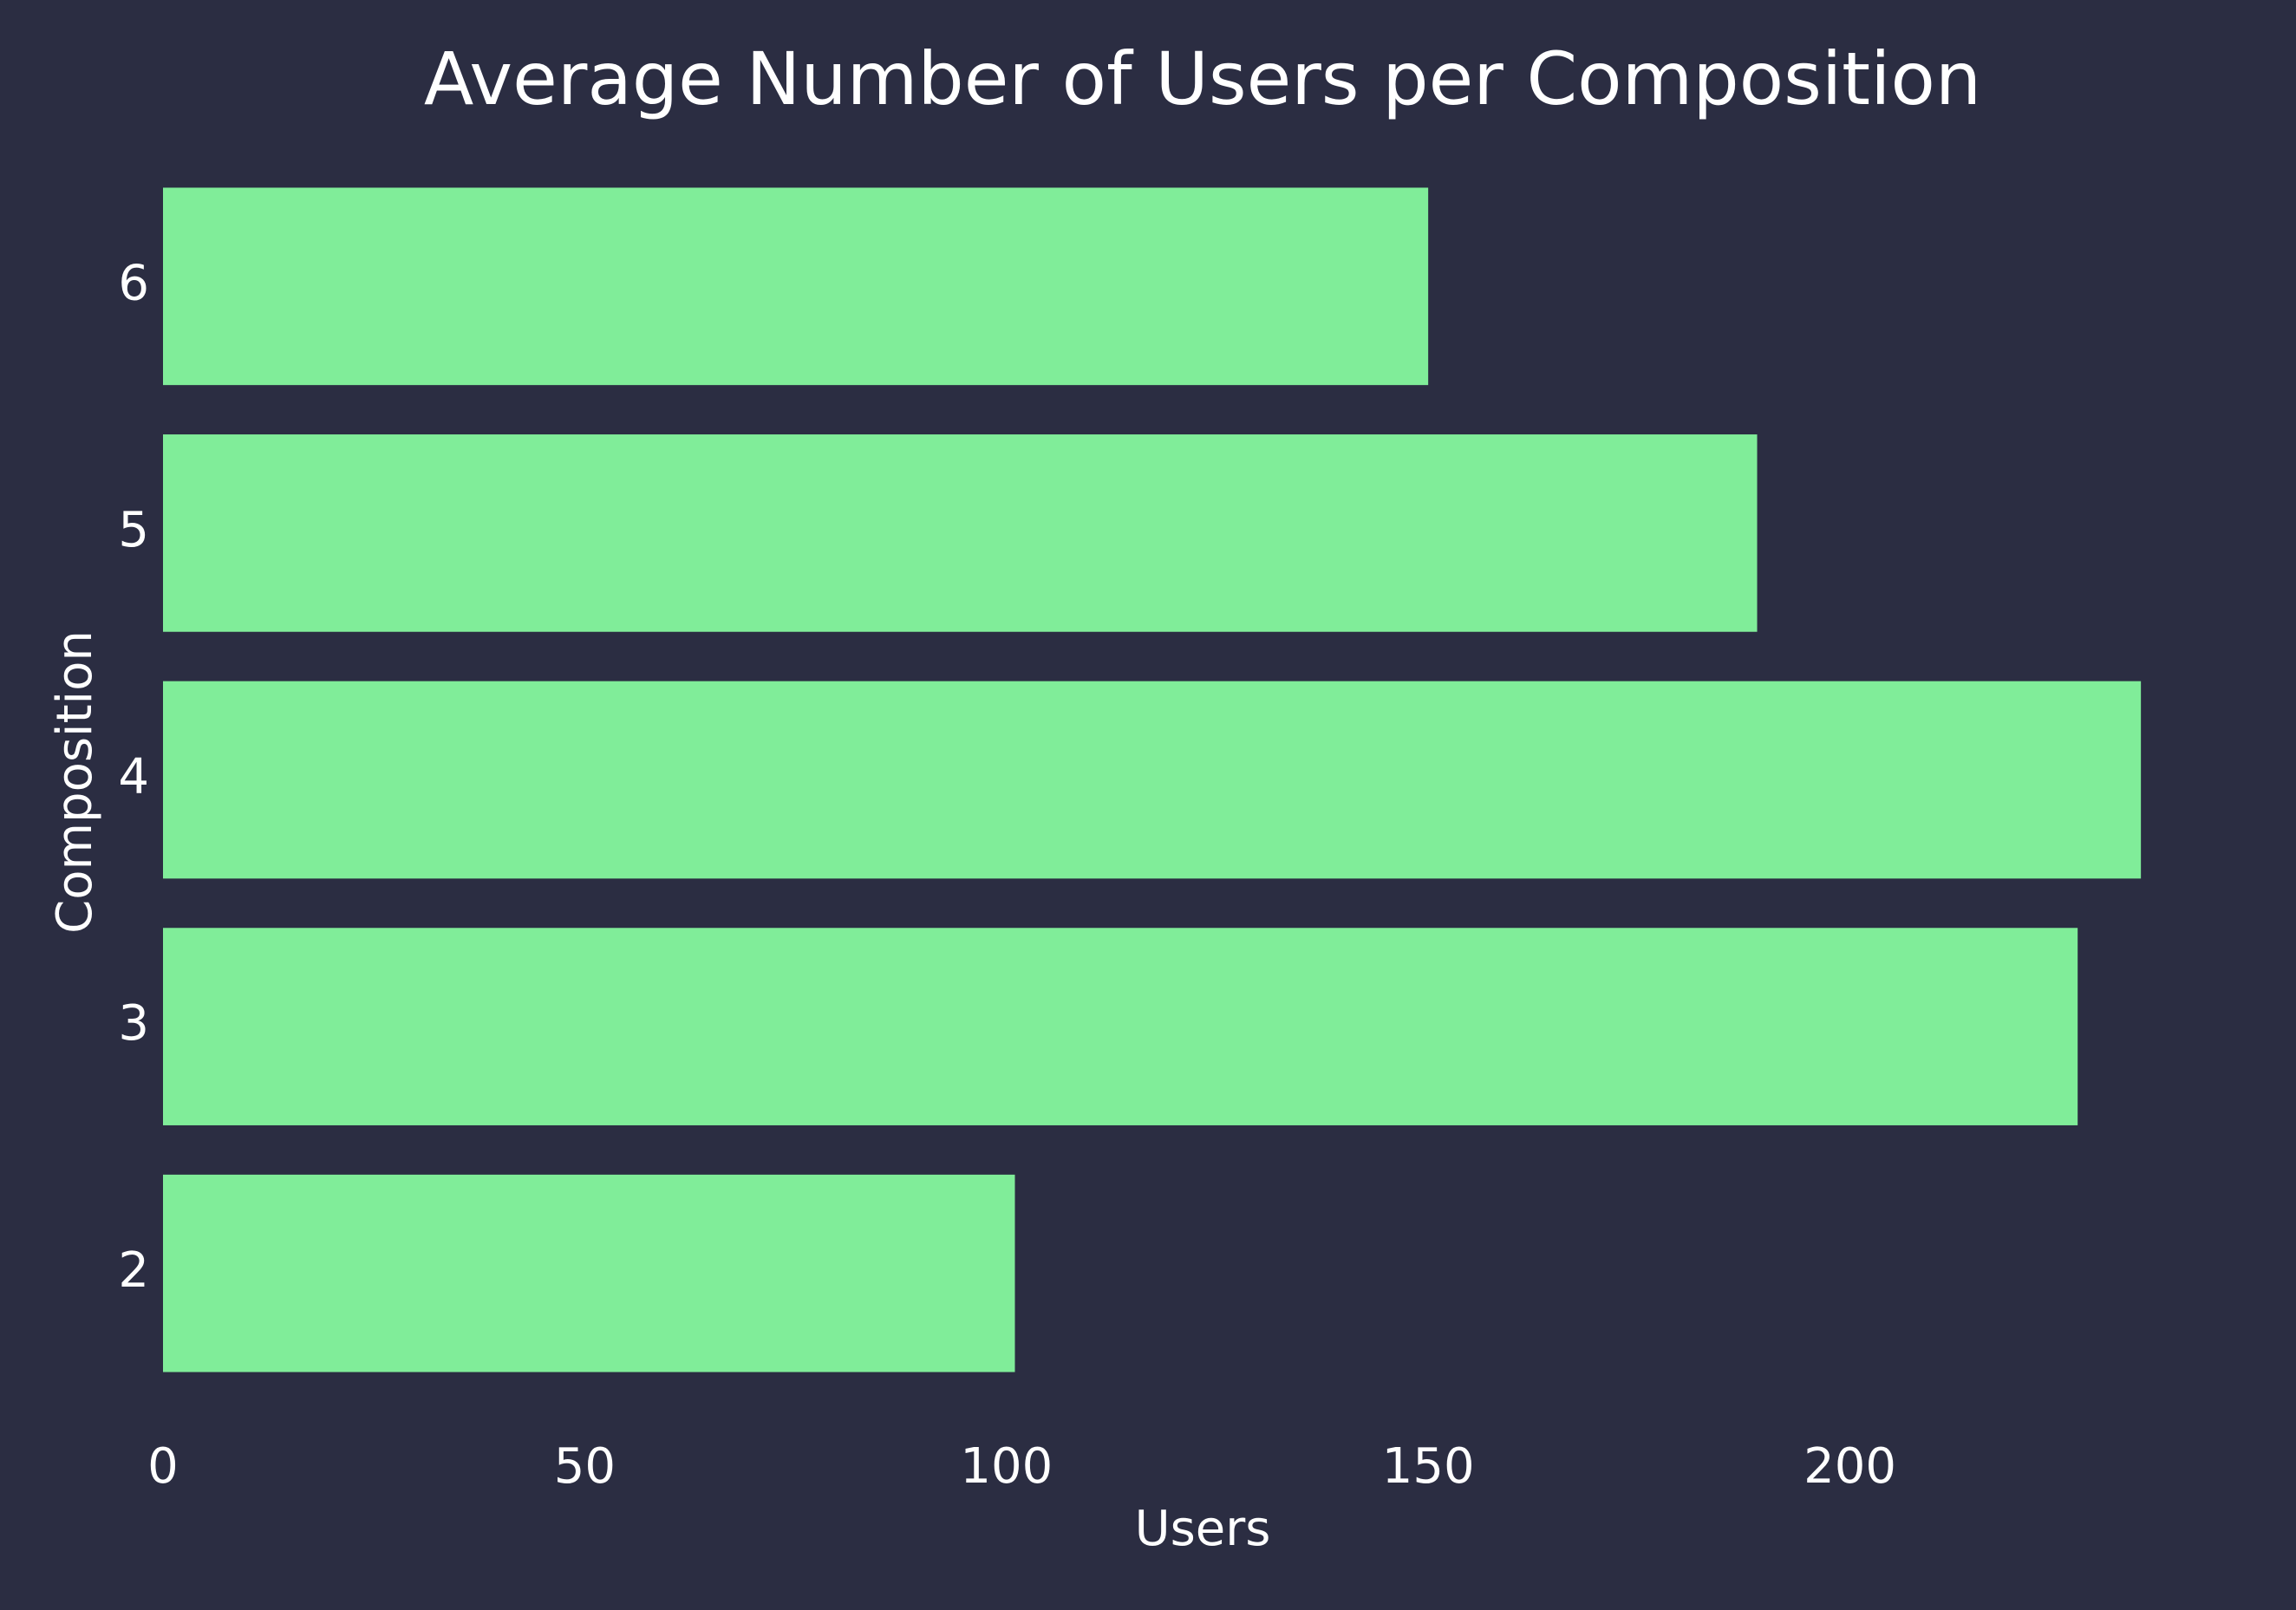 This screenshot has height=1610, width=2296. I want to click on x-tick-label-50: 50, so click(585, 1466).